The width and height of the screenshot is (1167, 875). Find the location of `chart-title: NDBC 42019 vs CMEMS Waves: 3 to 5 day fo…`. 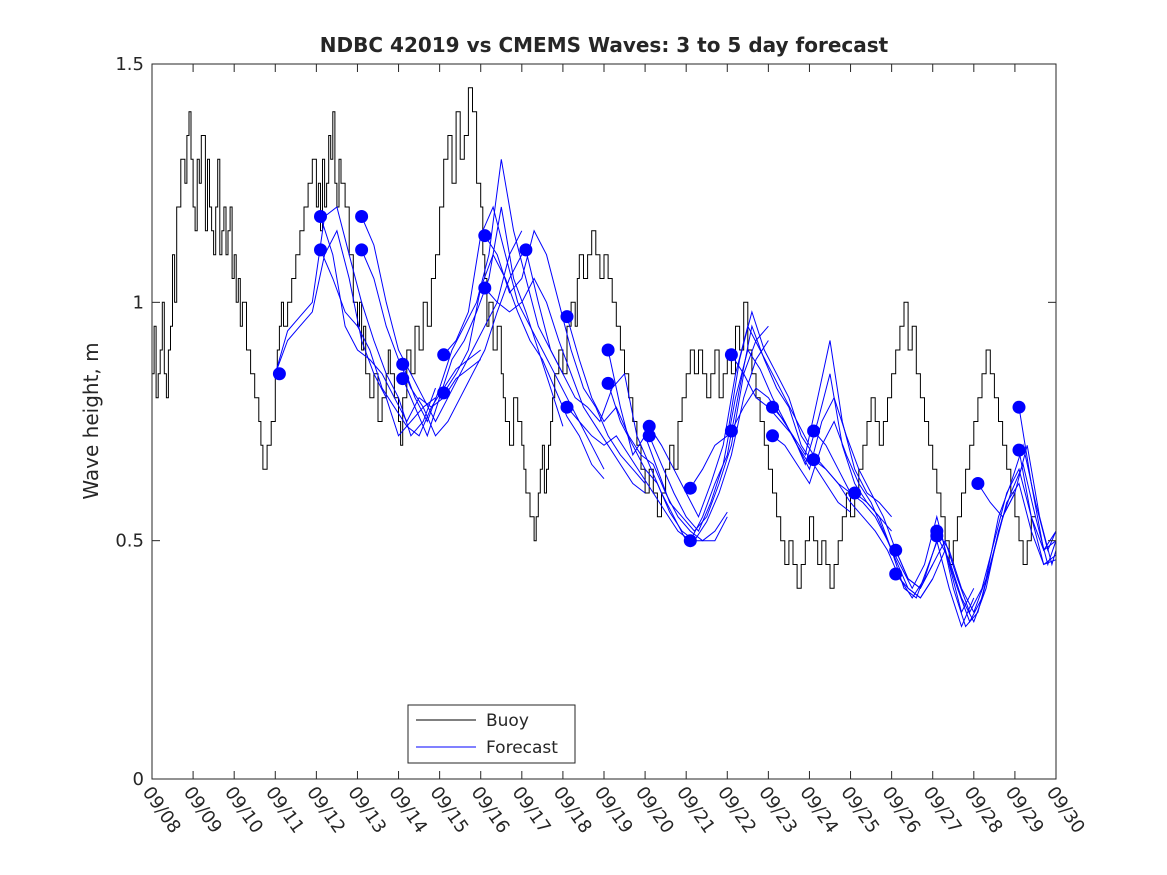

chart-title: NDBC 42019 vs CMEMS Waves: 3 to 5 day fo… is located at coordinates (604, 45).